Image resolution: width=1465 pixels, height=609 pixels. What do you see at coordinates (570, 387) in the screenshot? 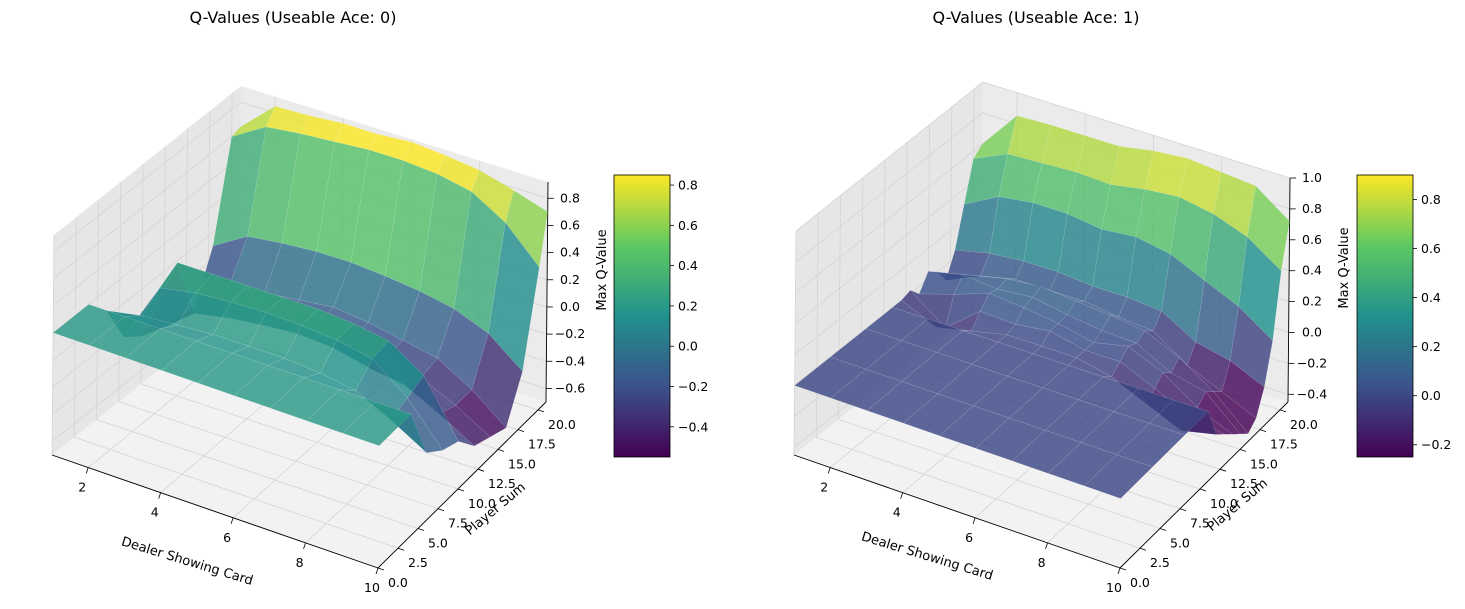
I see `z-tick-label: −0.6` at bounding box center [570, 387].